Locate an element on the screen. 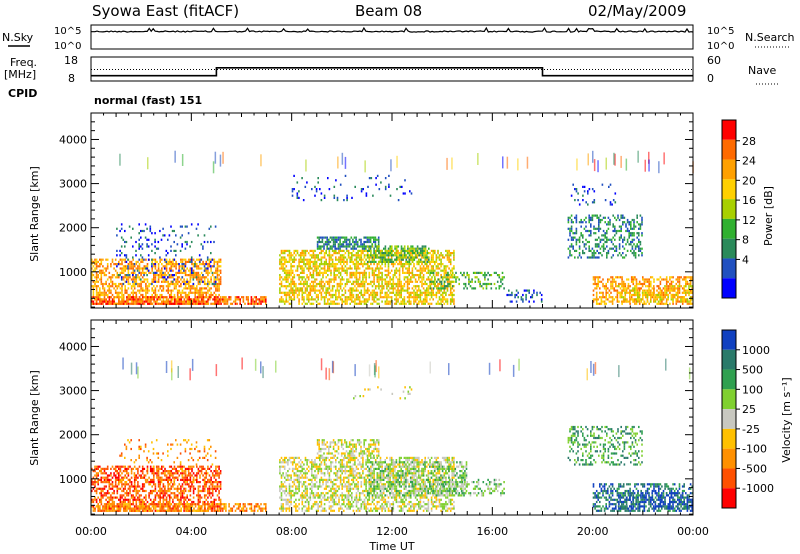 This screenshot has width=800, height=554. echo-streak is located at coordinates (577, 164).